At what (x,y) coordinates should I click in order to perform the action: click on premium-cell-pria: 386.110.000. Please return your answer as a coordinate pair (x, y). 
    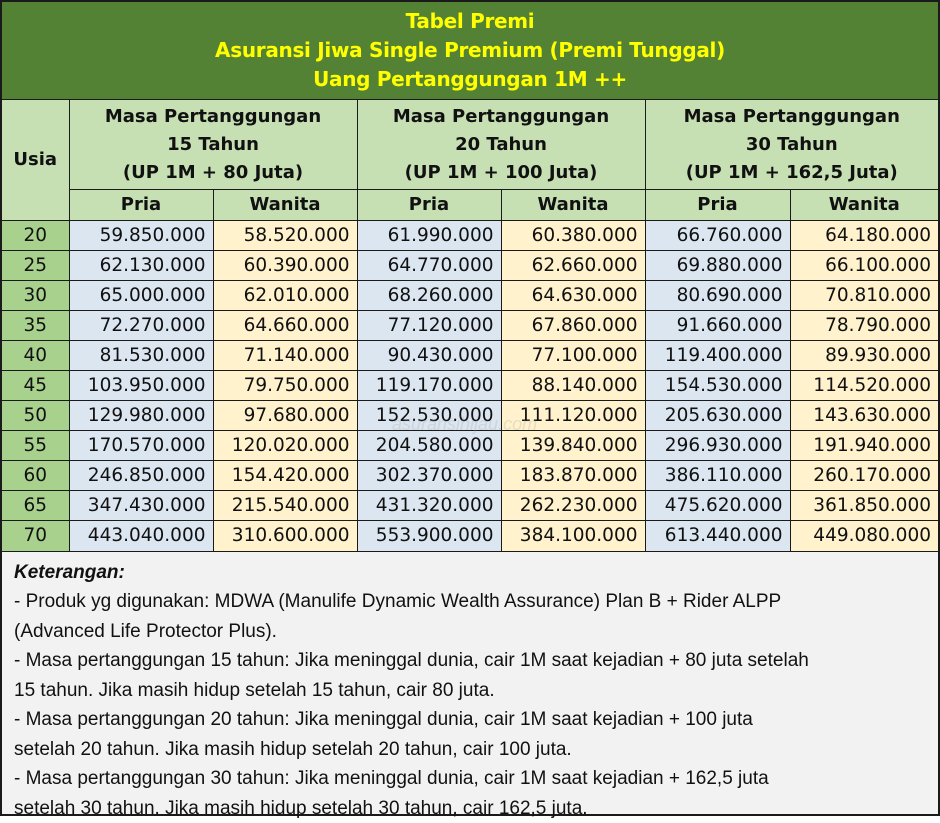
    Looking at the image, I should click on (717, 476).